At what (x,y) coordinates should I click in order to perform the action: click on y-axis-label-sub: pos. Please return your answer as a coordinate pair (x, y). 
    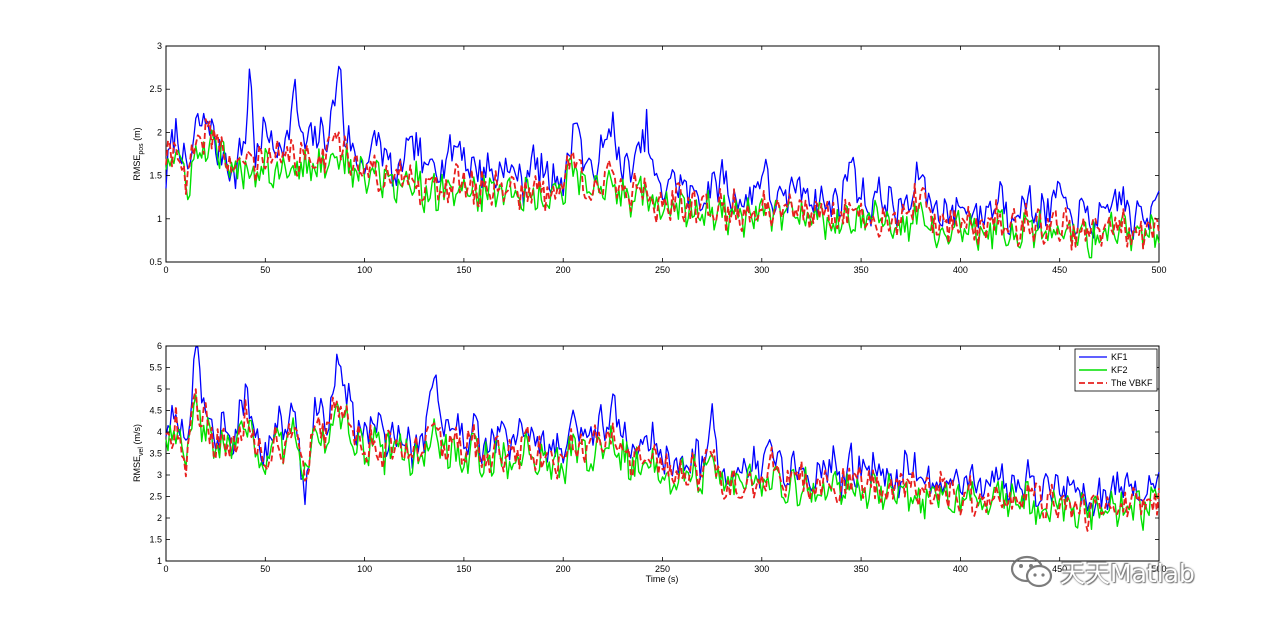
    Looking at the image, I should click on (141, 149).